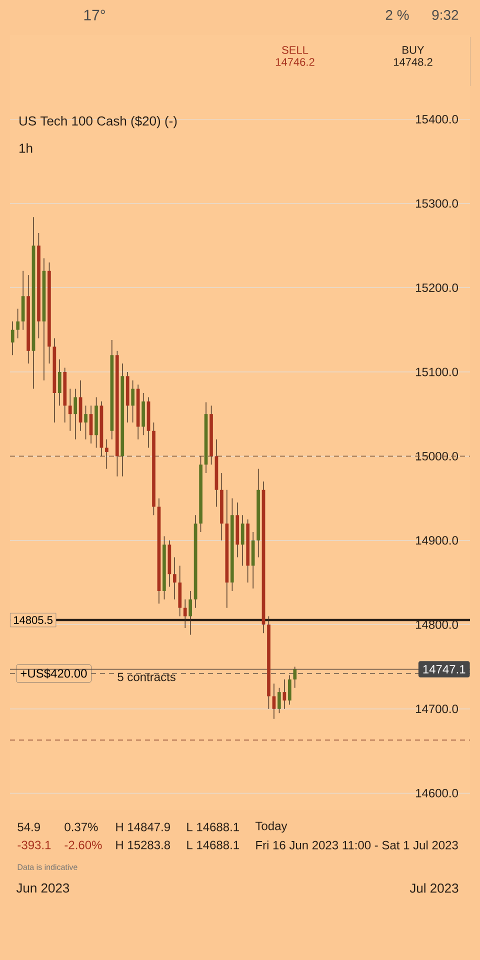  Describe the element at coordinates (271, 827) in the screenshot. I see `text: Today` at that location.